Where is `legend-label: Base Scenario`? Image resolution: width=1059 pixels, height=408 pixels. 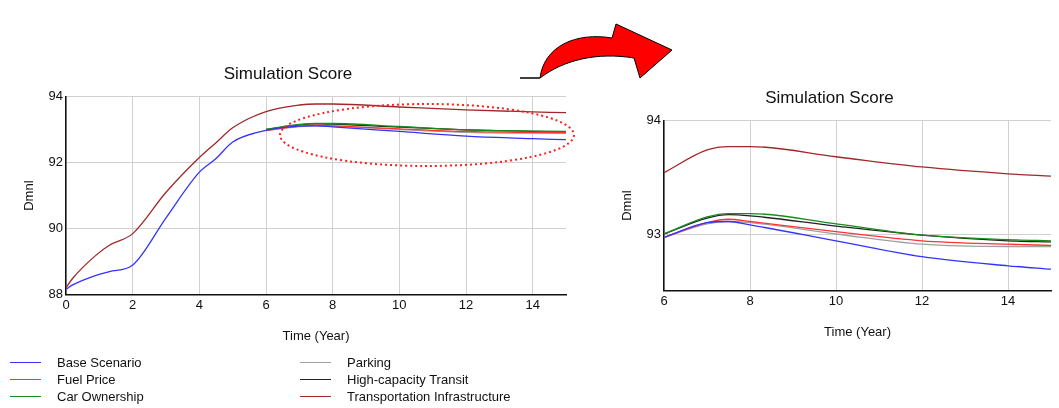
legend-label: Base Scenario is located at coordinates (99, 362).